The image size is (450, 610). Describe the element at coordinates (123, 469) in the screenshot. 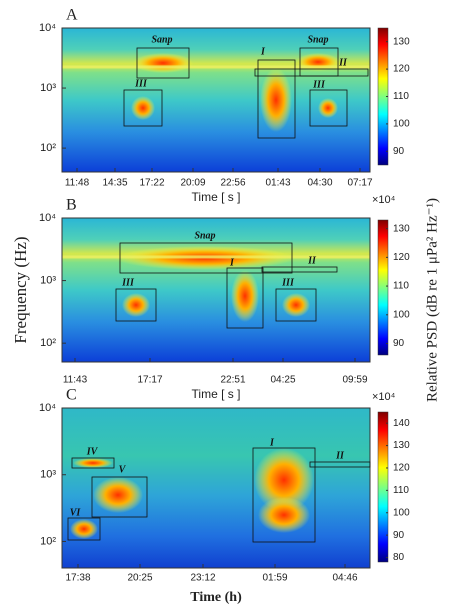

I see `annotation-label: V` at that location.